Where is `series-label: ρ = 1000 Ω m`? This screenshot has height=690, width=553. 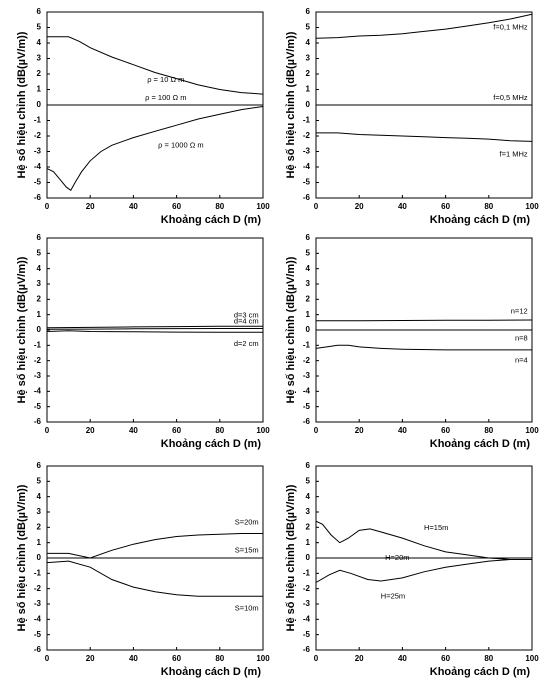 series-label: ρ = 1000 Ω m is located at coordinates (181, 144).